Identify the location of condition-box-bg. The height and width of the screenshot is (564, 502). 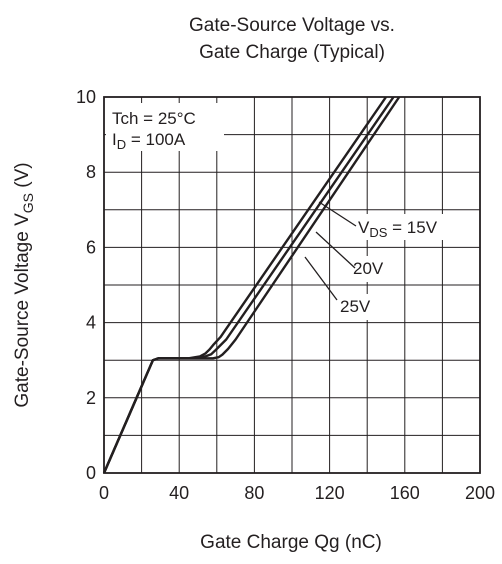
(165, 127).